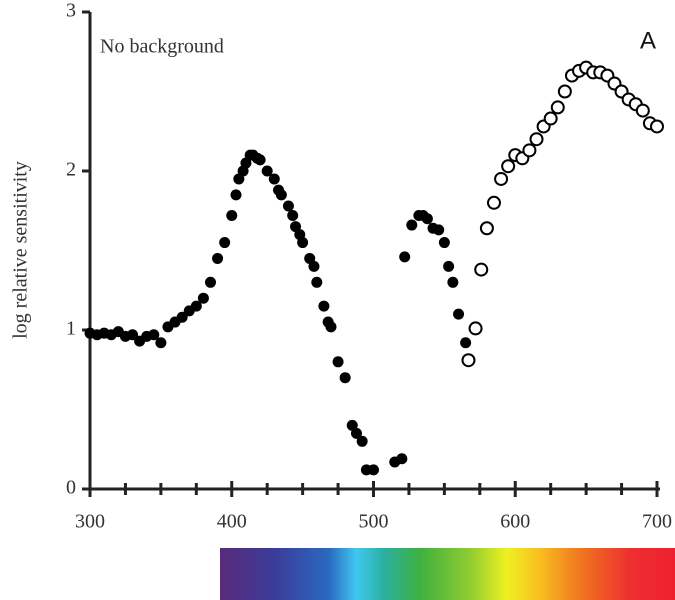 The image size is (675, 600). What do you see at coordinates (90, 522) in the screenshot?
I see `x-tick-label: 300` at bounding box center [90, 522].